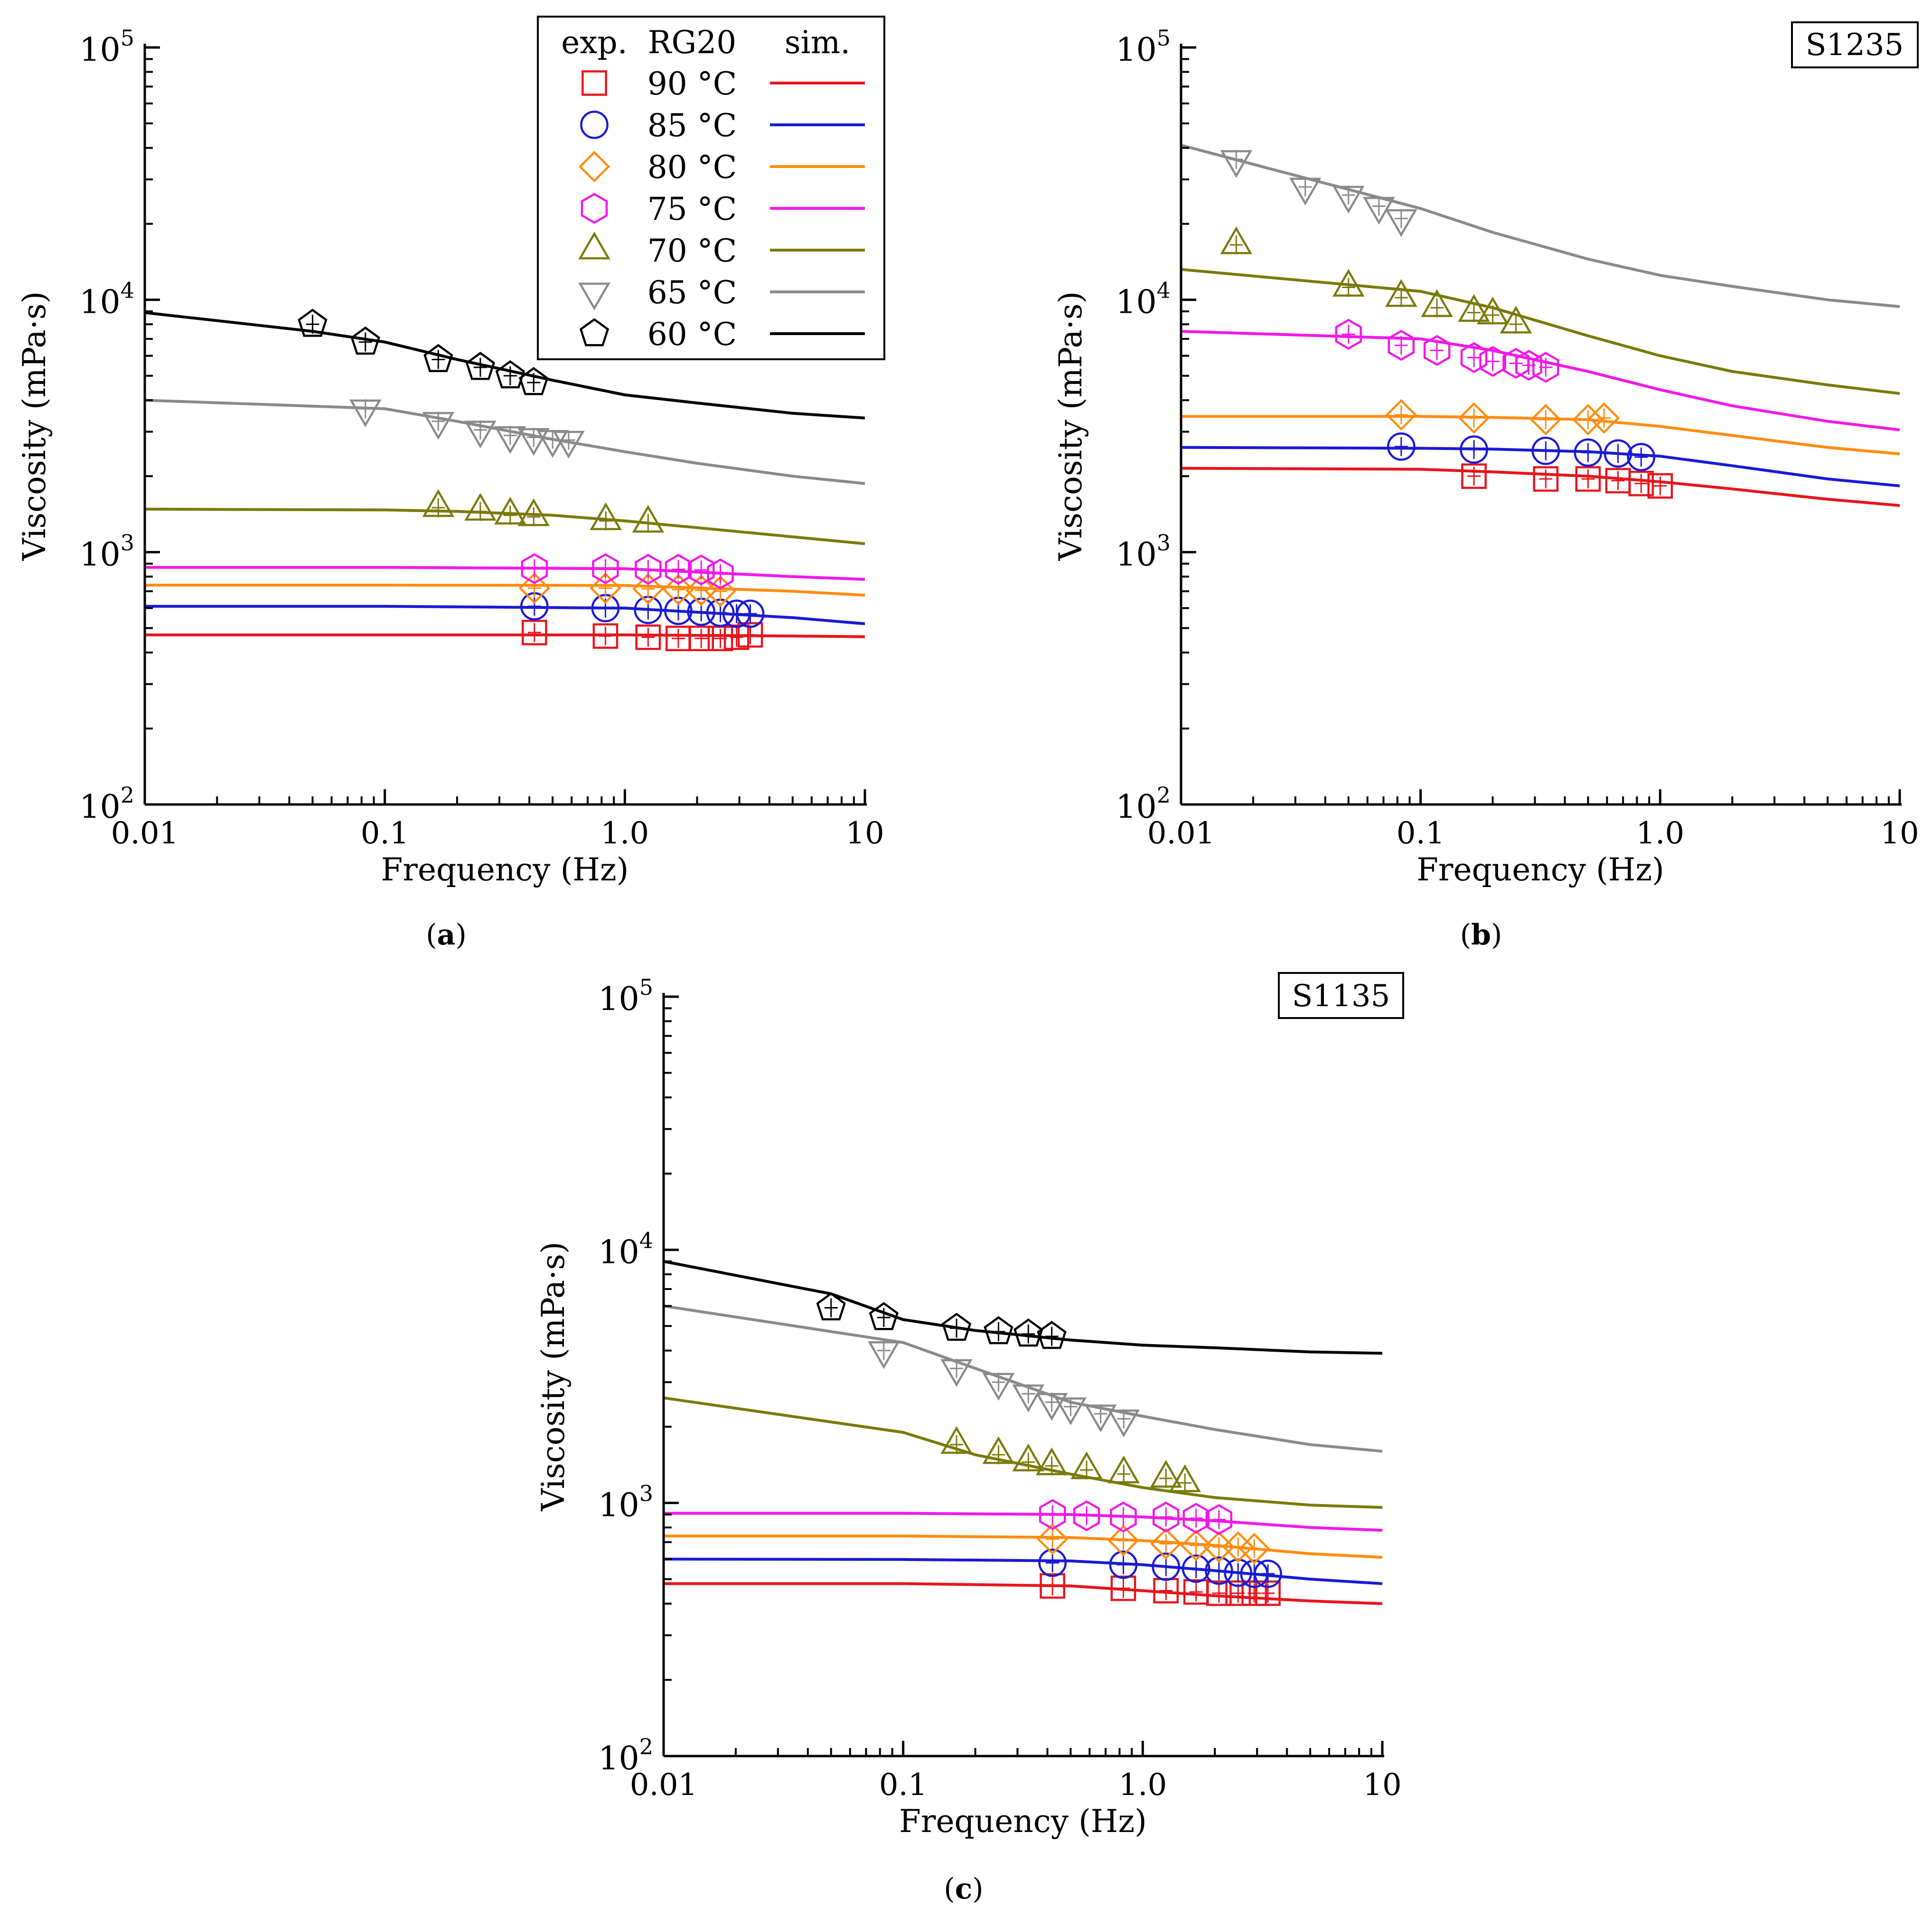 This screenshot has height=1916, width=1932. What do you see at coordinates (904, 1785) in the screenshot?
I see `x-tick-label: 0.1` at bounding box center [904, 1785].